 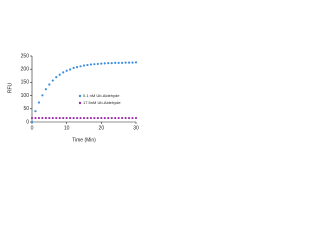 I want to click on x-tick-label: 10, so click(x=67, y=128).